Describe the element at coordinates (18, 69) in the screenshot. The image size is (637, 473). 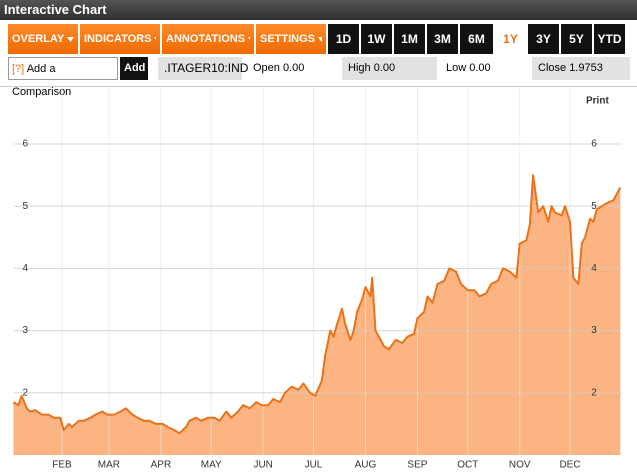
I see `help-icon: [?]` at that location.